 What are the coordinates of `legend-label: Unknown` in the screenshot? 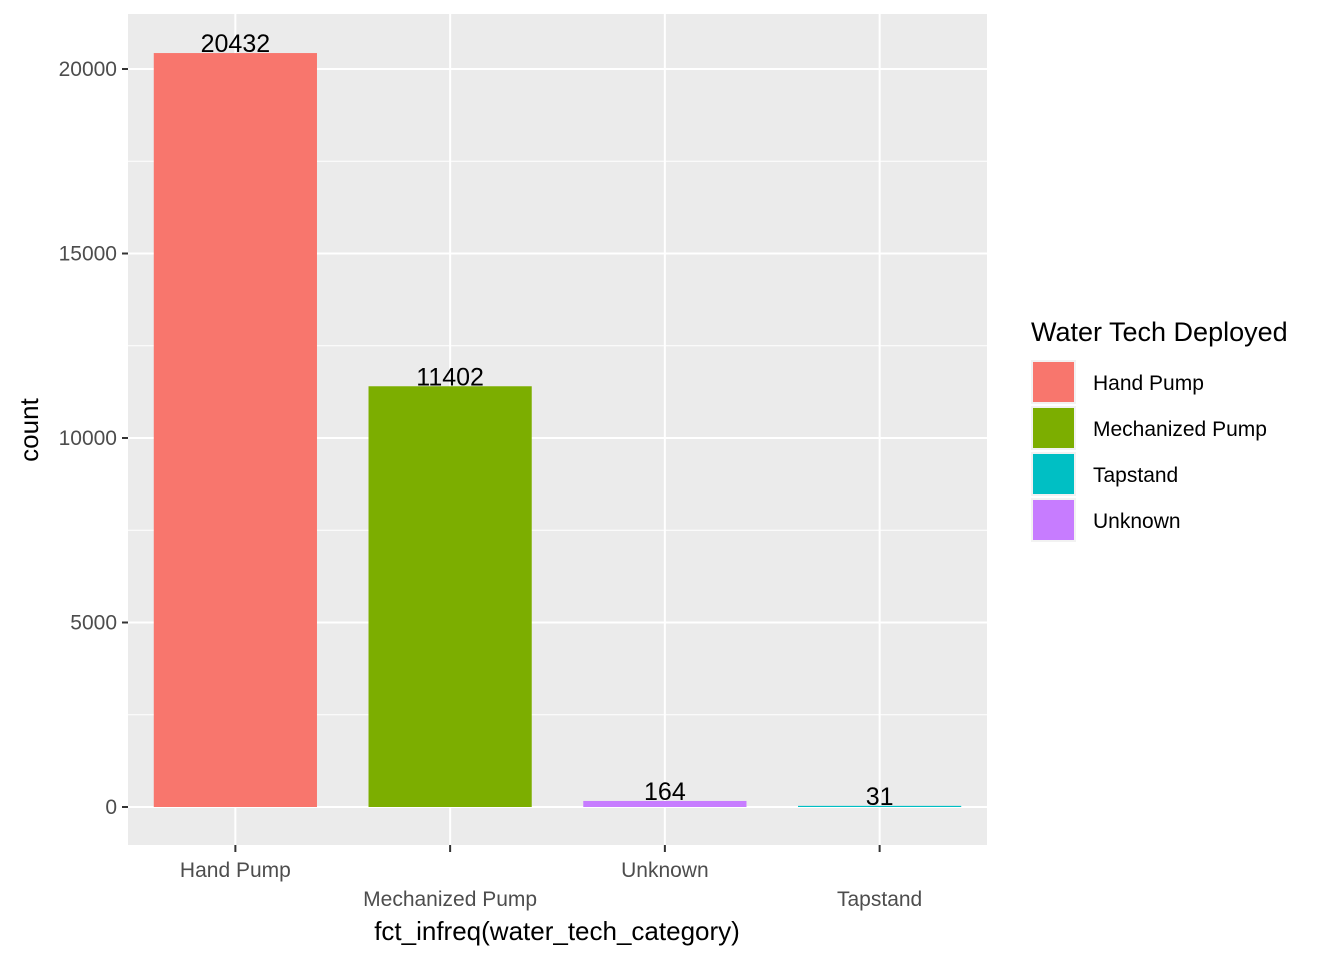 It's located at (1137, 521).